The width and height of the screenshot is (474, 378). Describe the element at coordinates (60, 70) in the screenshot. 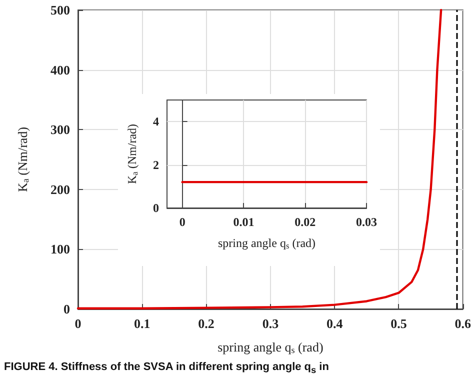

I see `y-tick-label: 400` at that location.